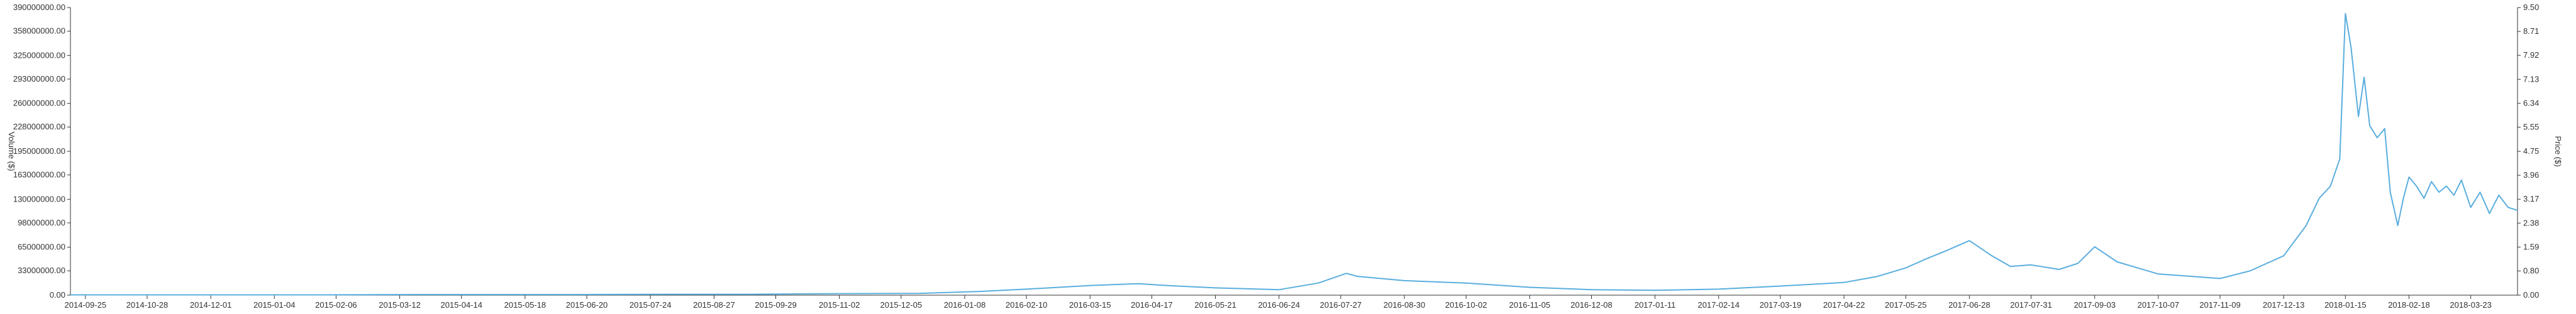 Image resolution: width=2576 pixels, height=314 pixels. I want to click on right-tick-label: 2.38, so click(2531, 222).